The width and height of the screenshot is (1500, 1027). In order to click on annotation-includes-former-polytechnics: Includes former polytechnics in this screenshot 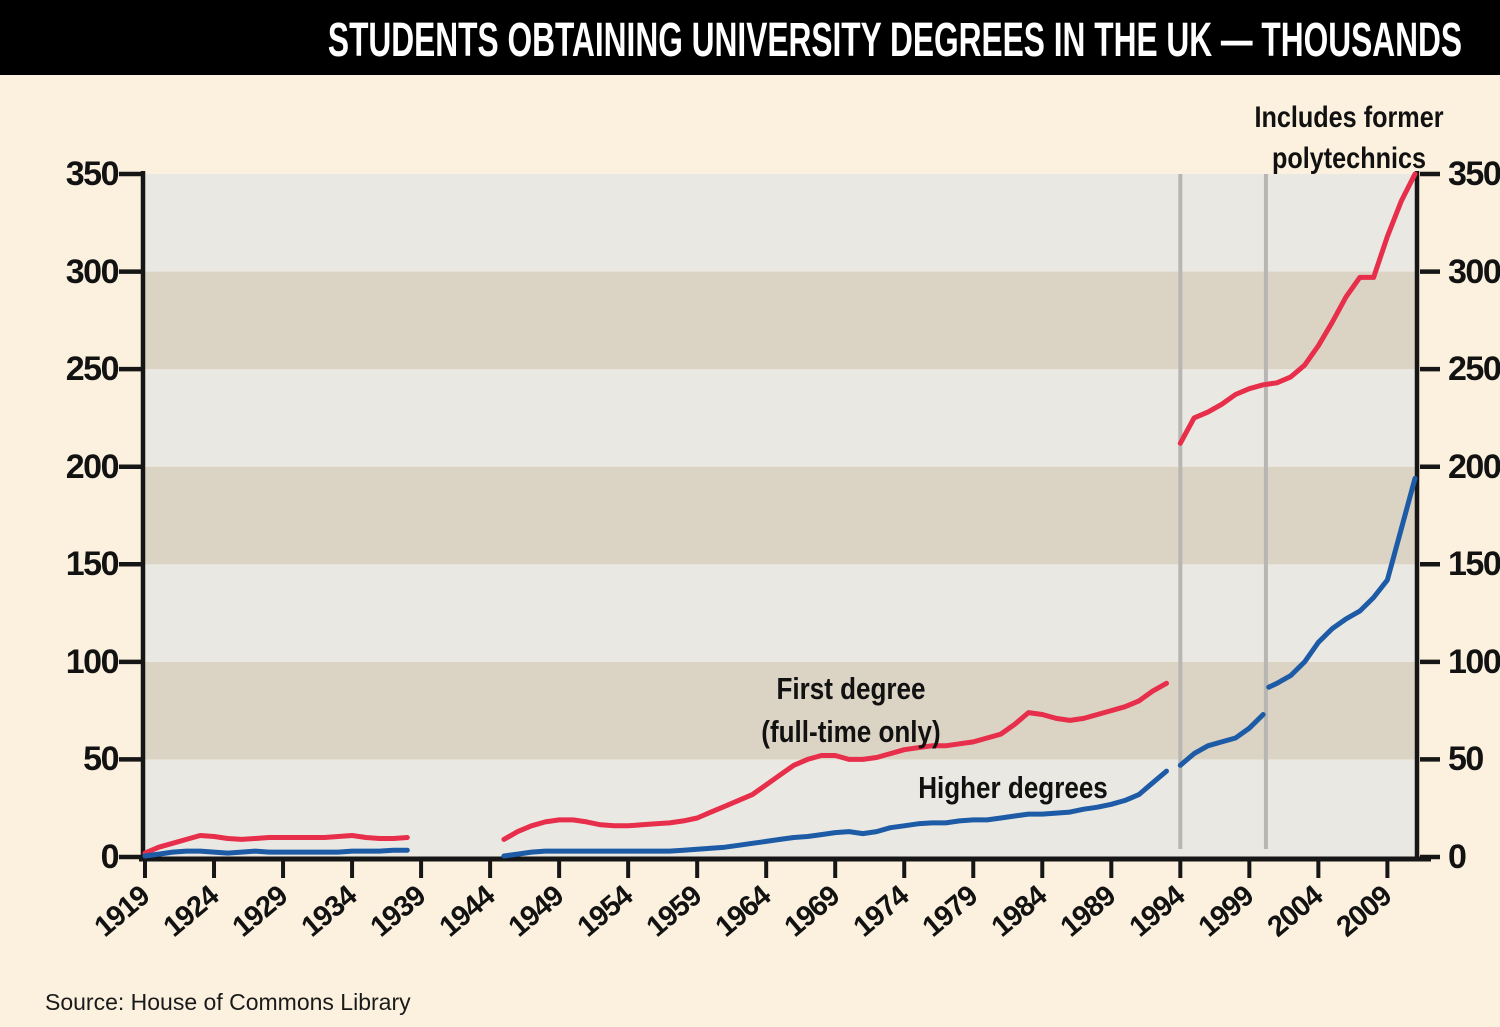, I will do `click(1348, 138)`.